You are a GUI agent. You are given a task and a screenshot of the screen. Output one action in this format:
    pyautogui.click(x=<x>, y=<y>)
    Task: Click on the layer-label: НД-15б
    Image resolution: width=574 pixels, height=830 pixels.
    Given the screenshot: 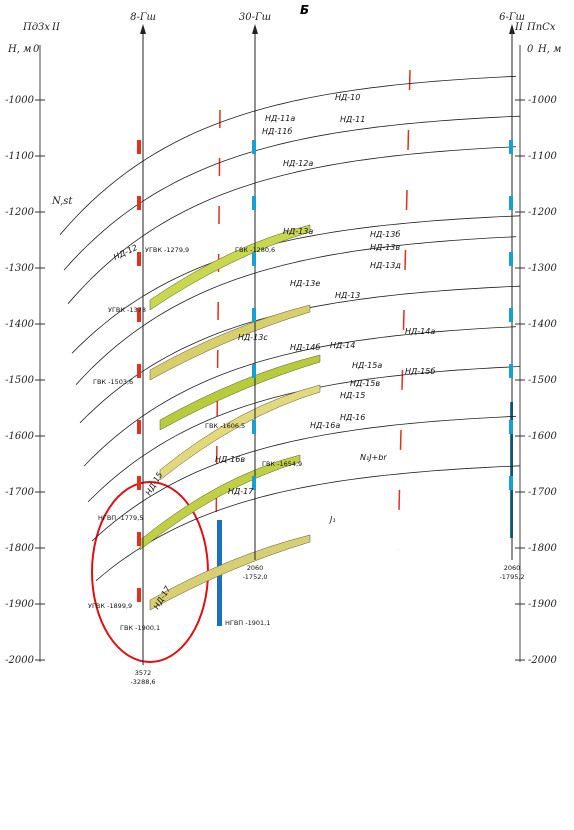 What is the action you would take?
    pyautogui.click(x=420, y=371)
    